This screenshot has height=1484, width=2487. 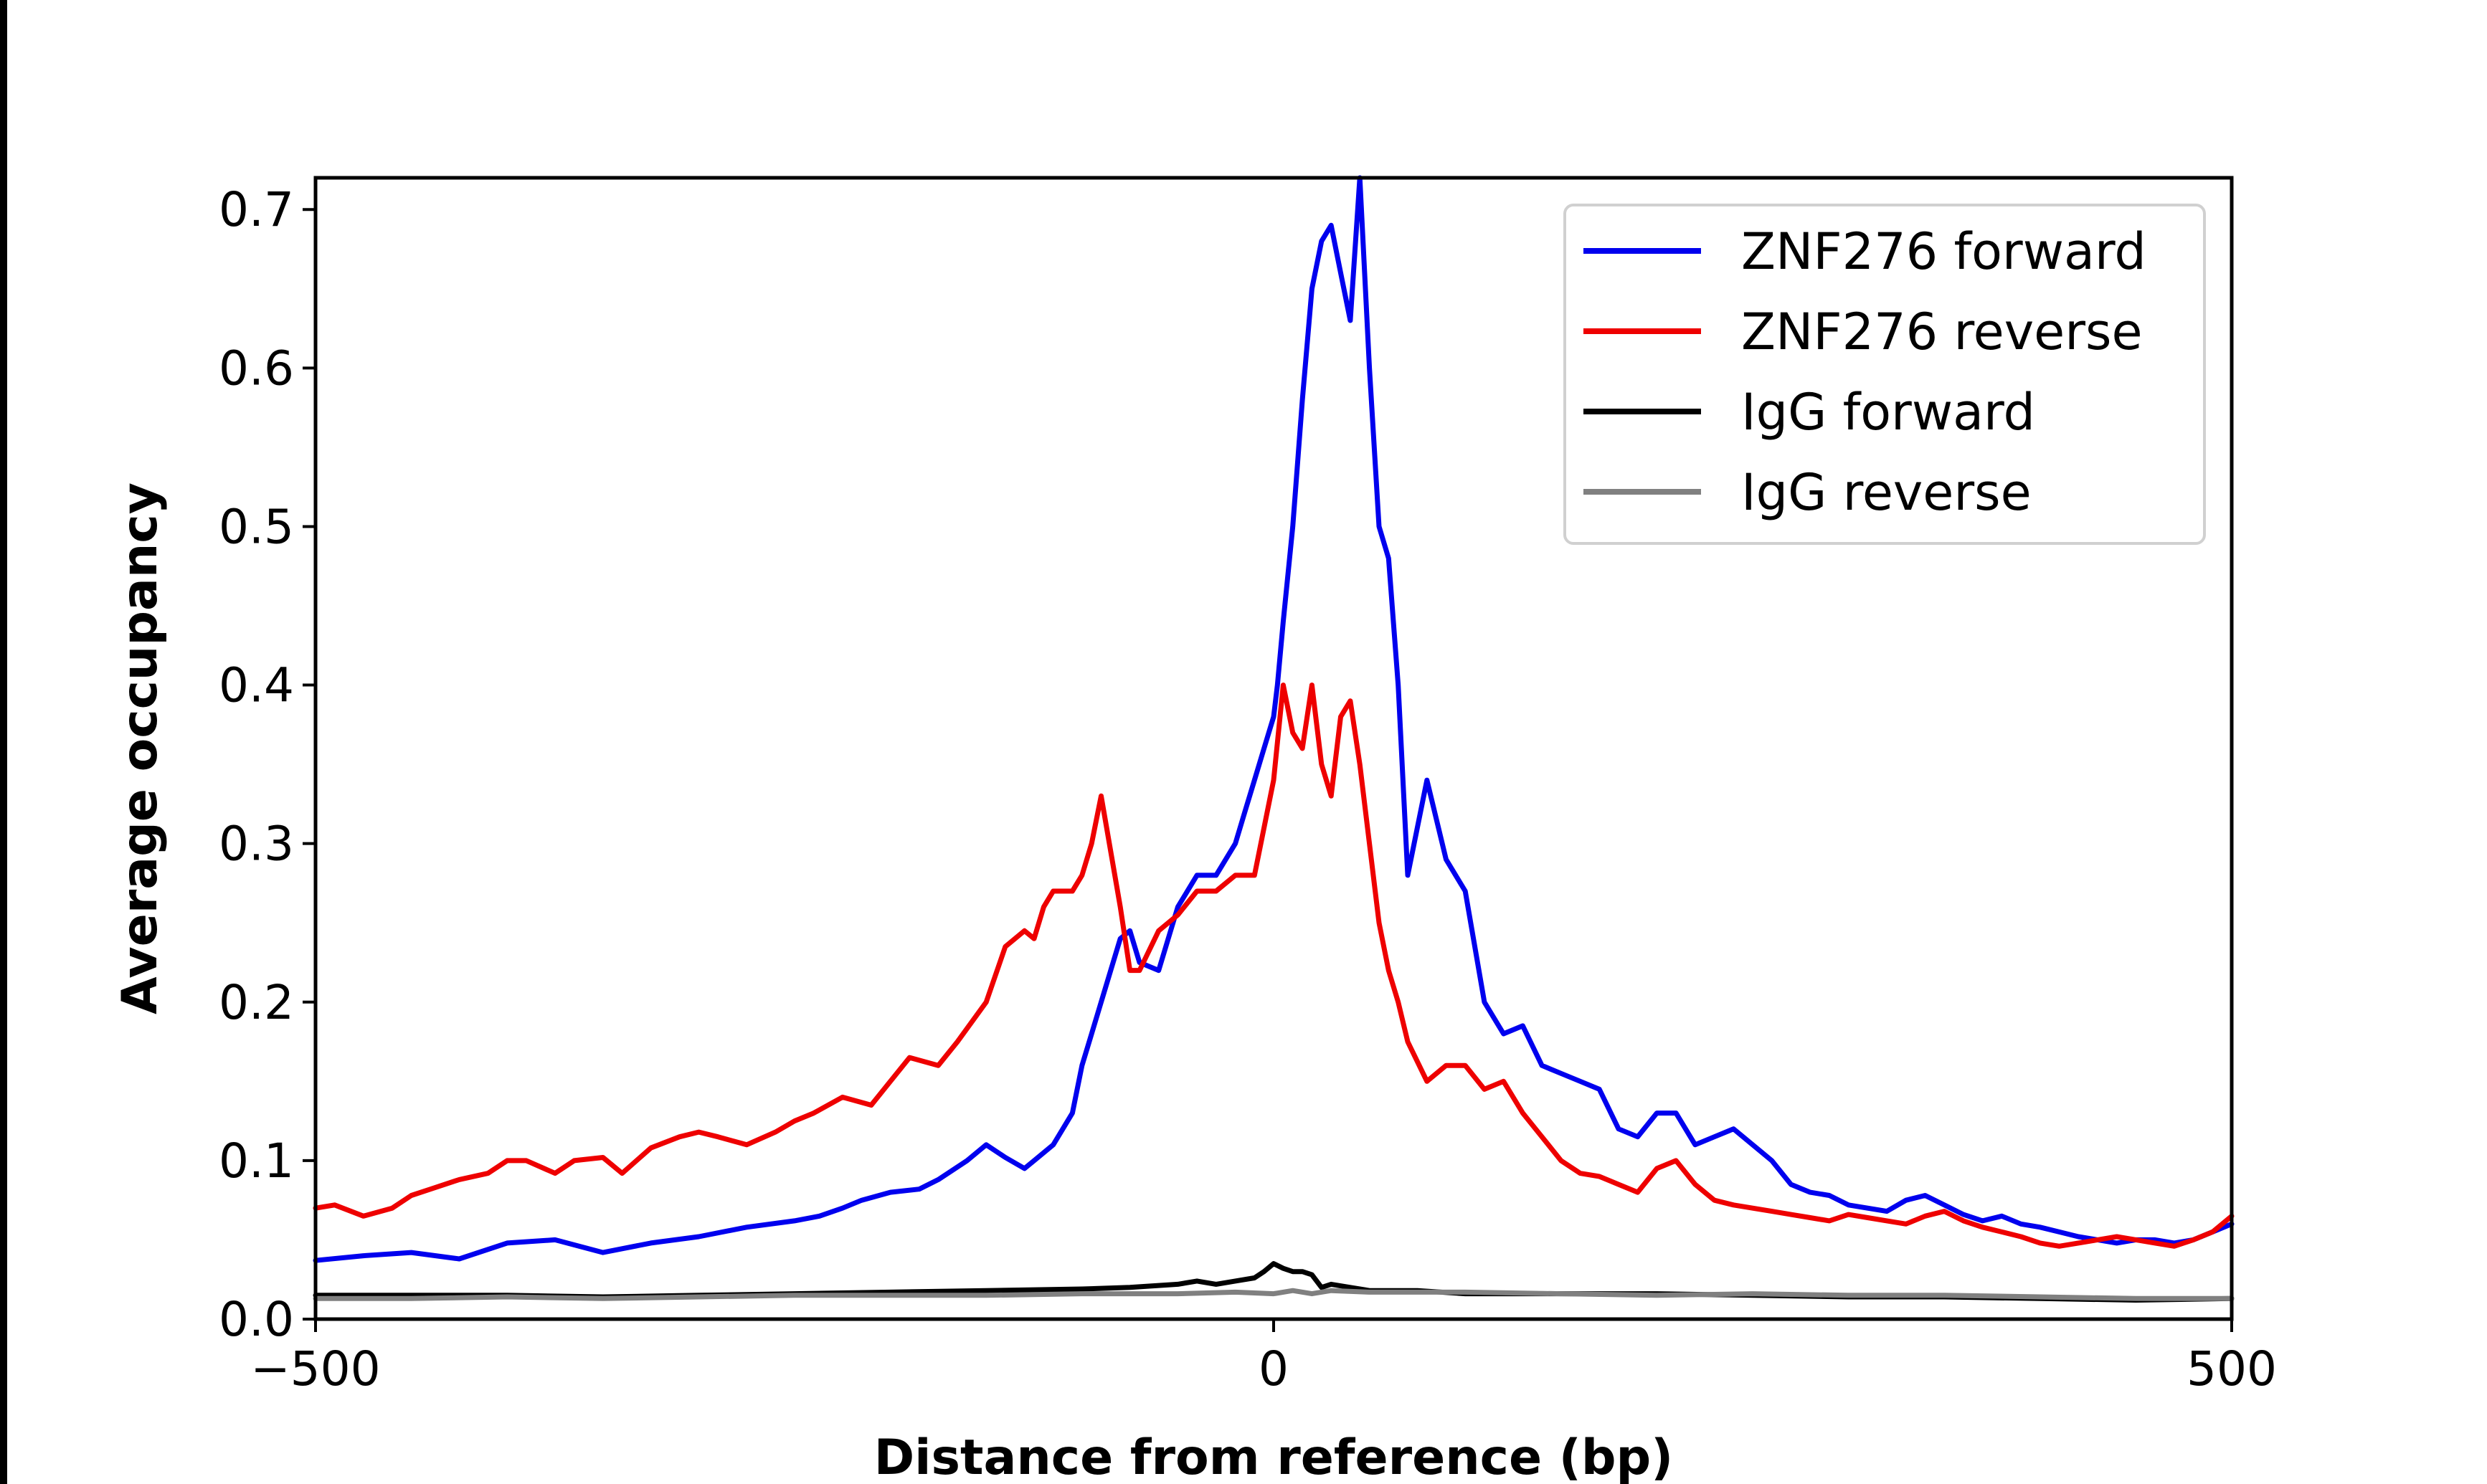 I want to click on y-tick-label: 0.0, so click(x=257, y=1319).